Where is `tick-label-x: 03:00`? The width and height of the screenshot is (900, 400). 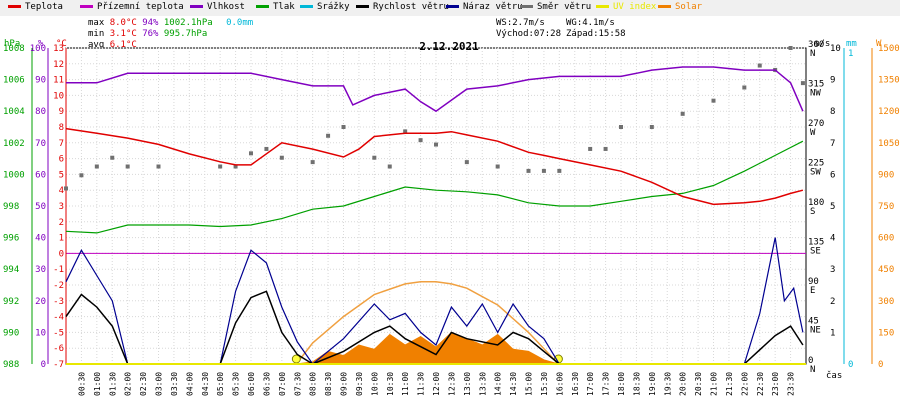
tick-label-x: 03:00 is located at coordinates (159, 384).